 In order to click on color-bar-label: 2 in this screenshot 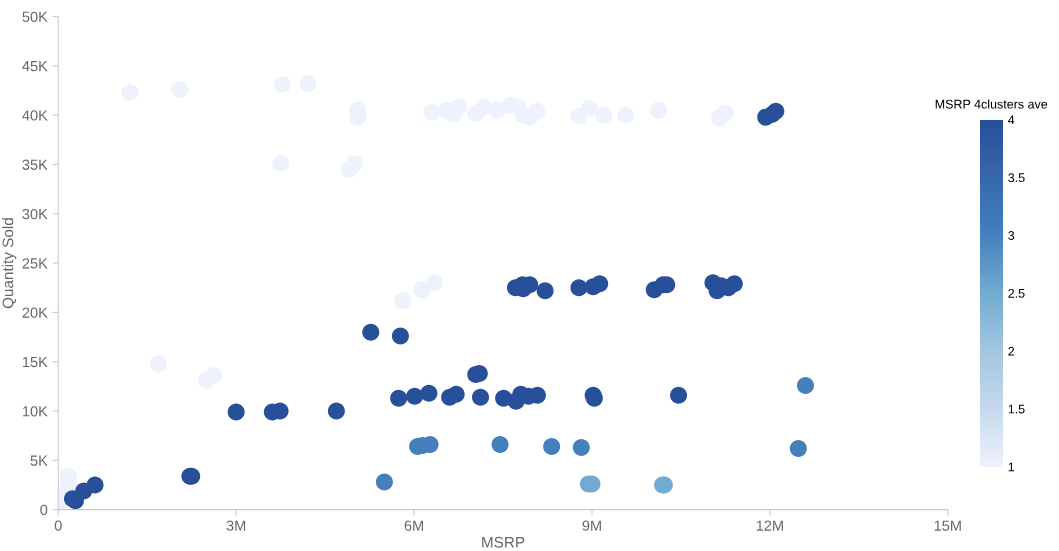, I will do `click(1011, 351)`.